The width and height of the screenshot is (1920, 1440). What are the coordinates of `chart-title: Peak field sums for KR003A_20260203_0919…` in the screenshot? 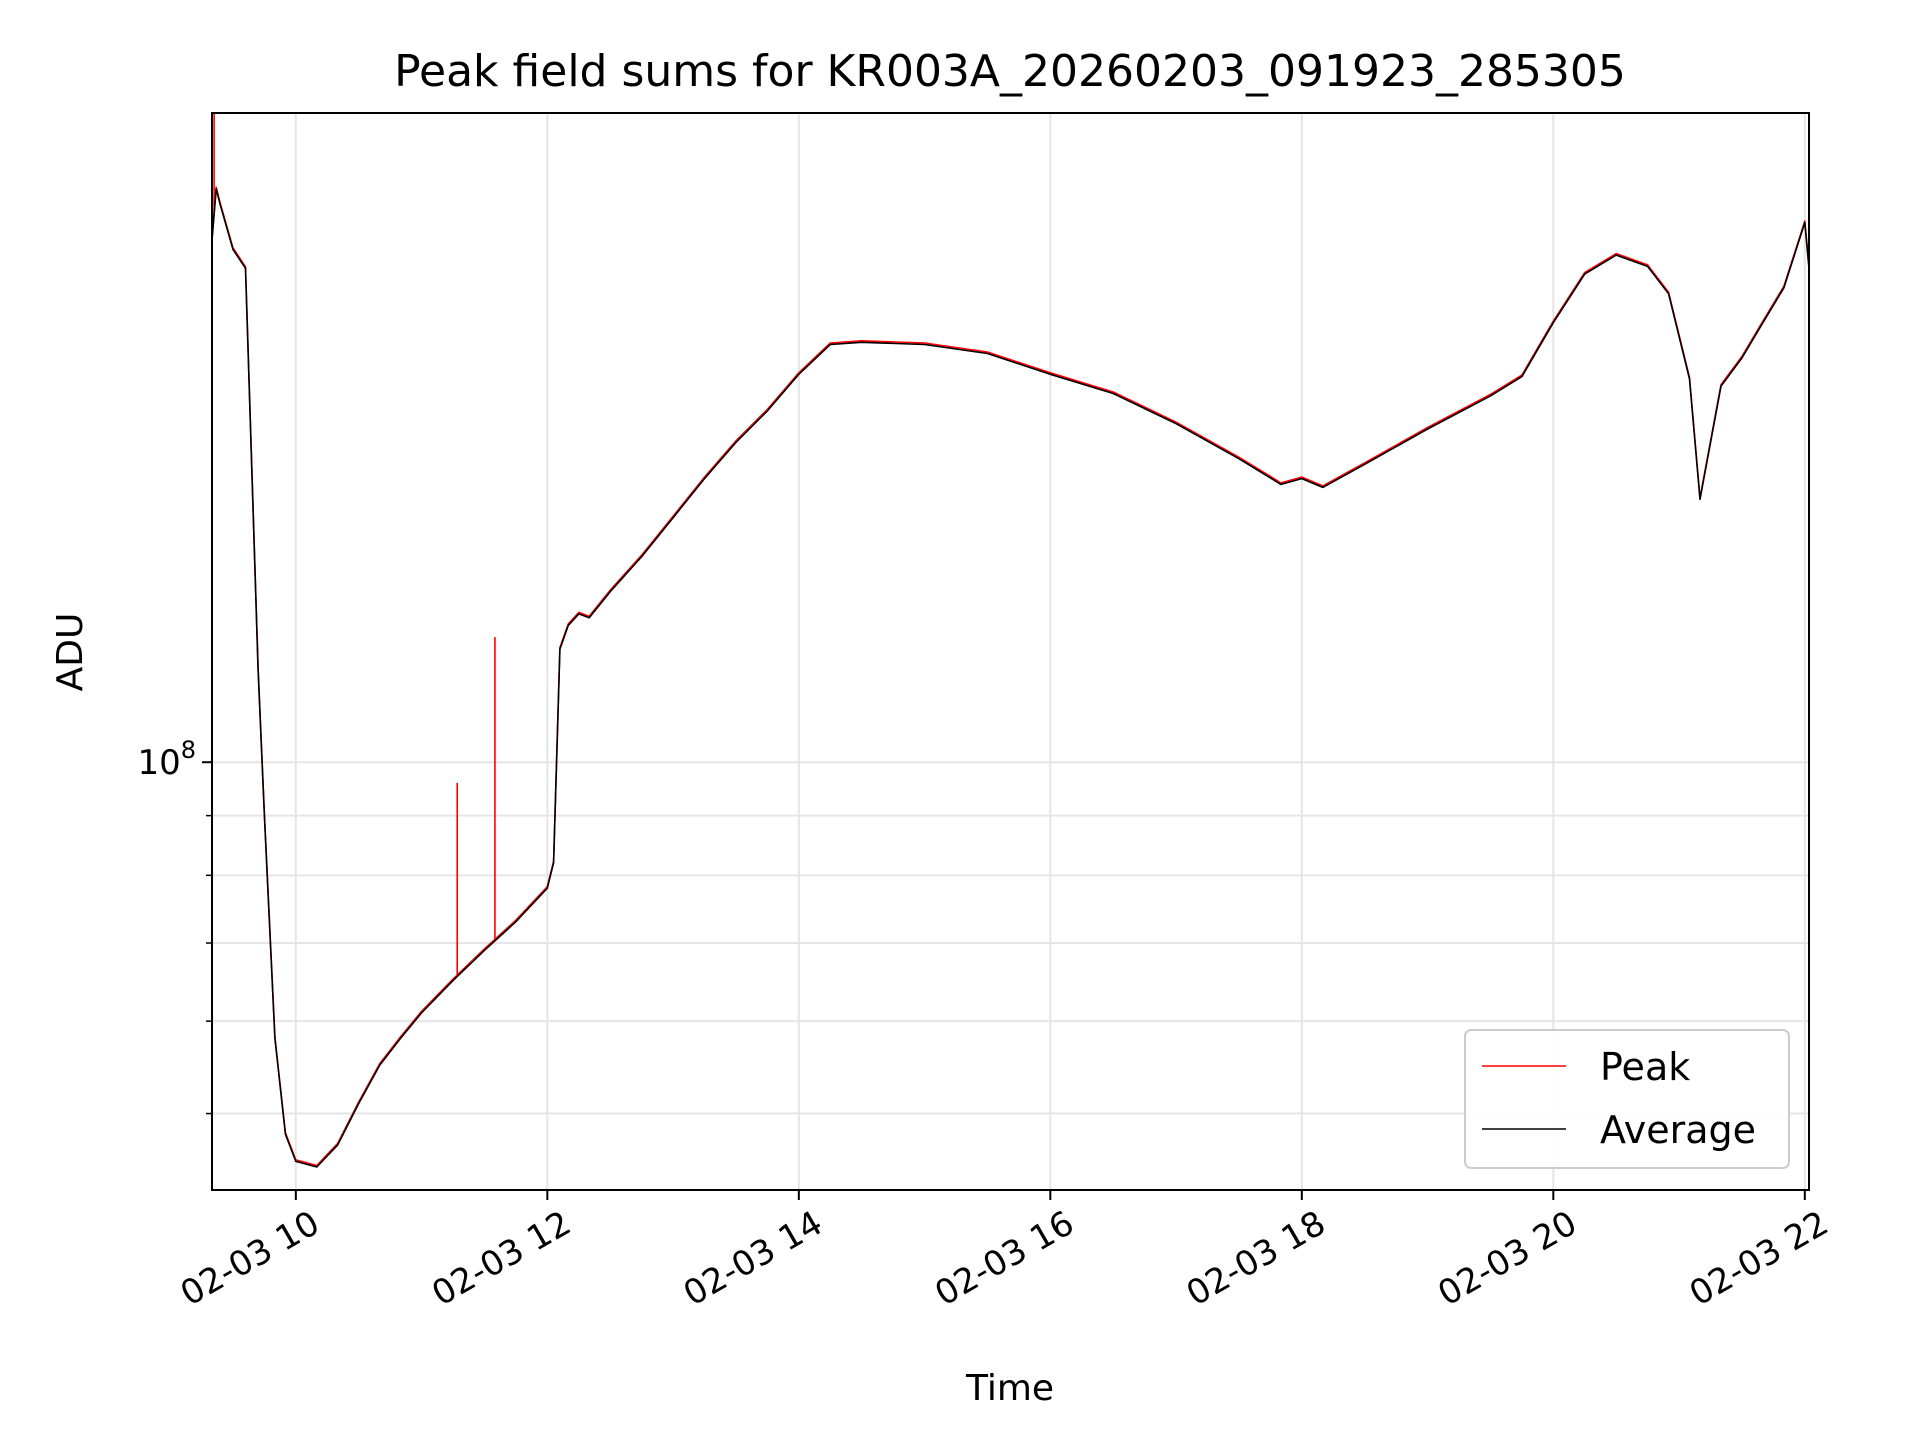 It's located at (1010, 71).